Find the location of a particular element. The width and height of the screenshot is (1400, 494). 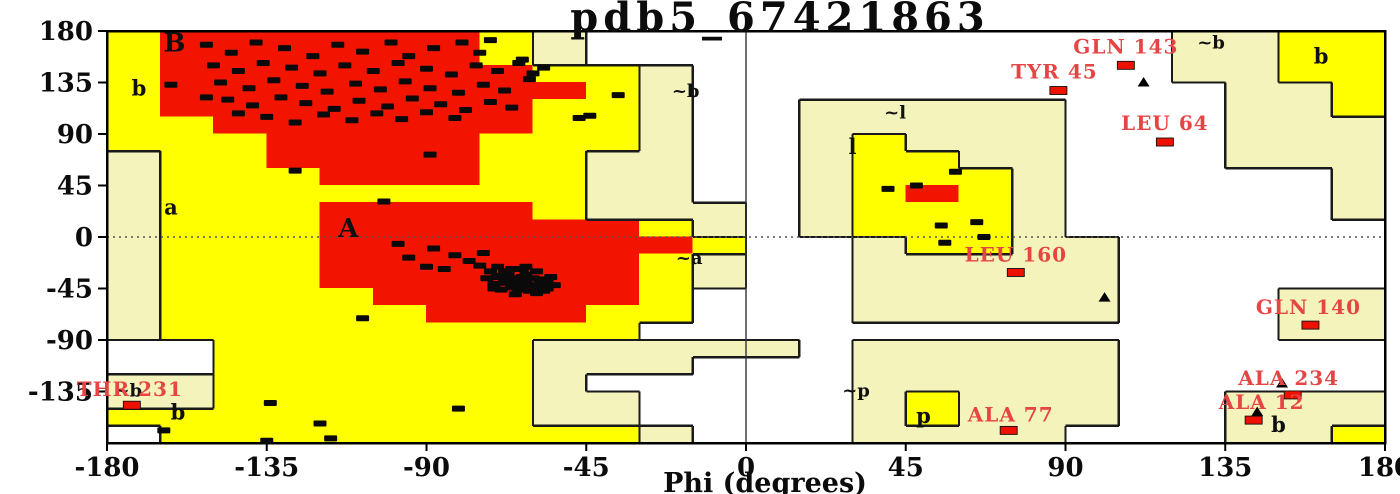

y-tick-label: 135 is located at coordinates (66, 84).